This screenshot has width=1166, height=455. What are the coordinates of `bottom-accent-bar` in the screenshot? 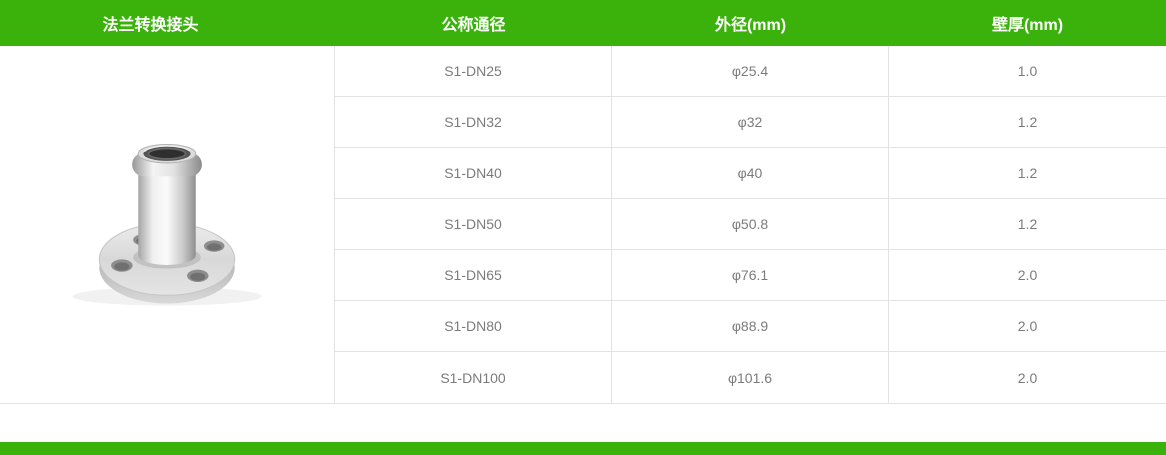 It's located at (583, 448).